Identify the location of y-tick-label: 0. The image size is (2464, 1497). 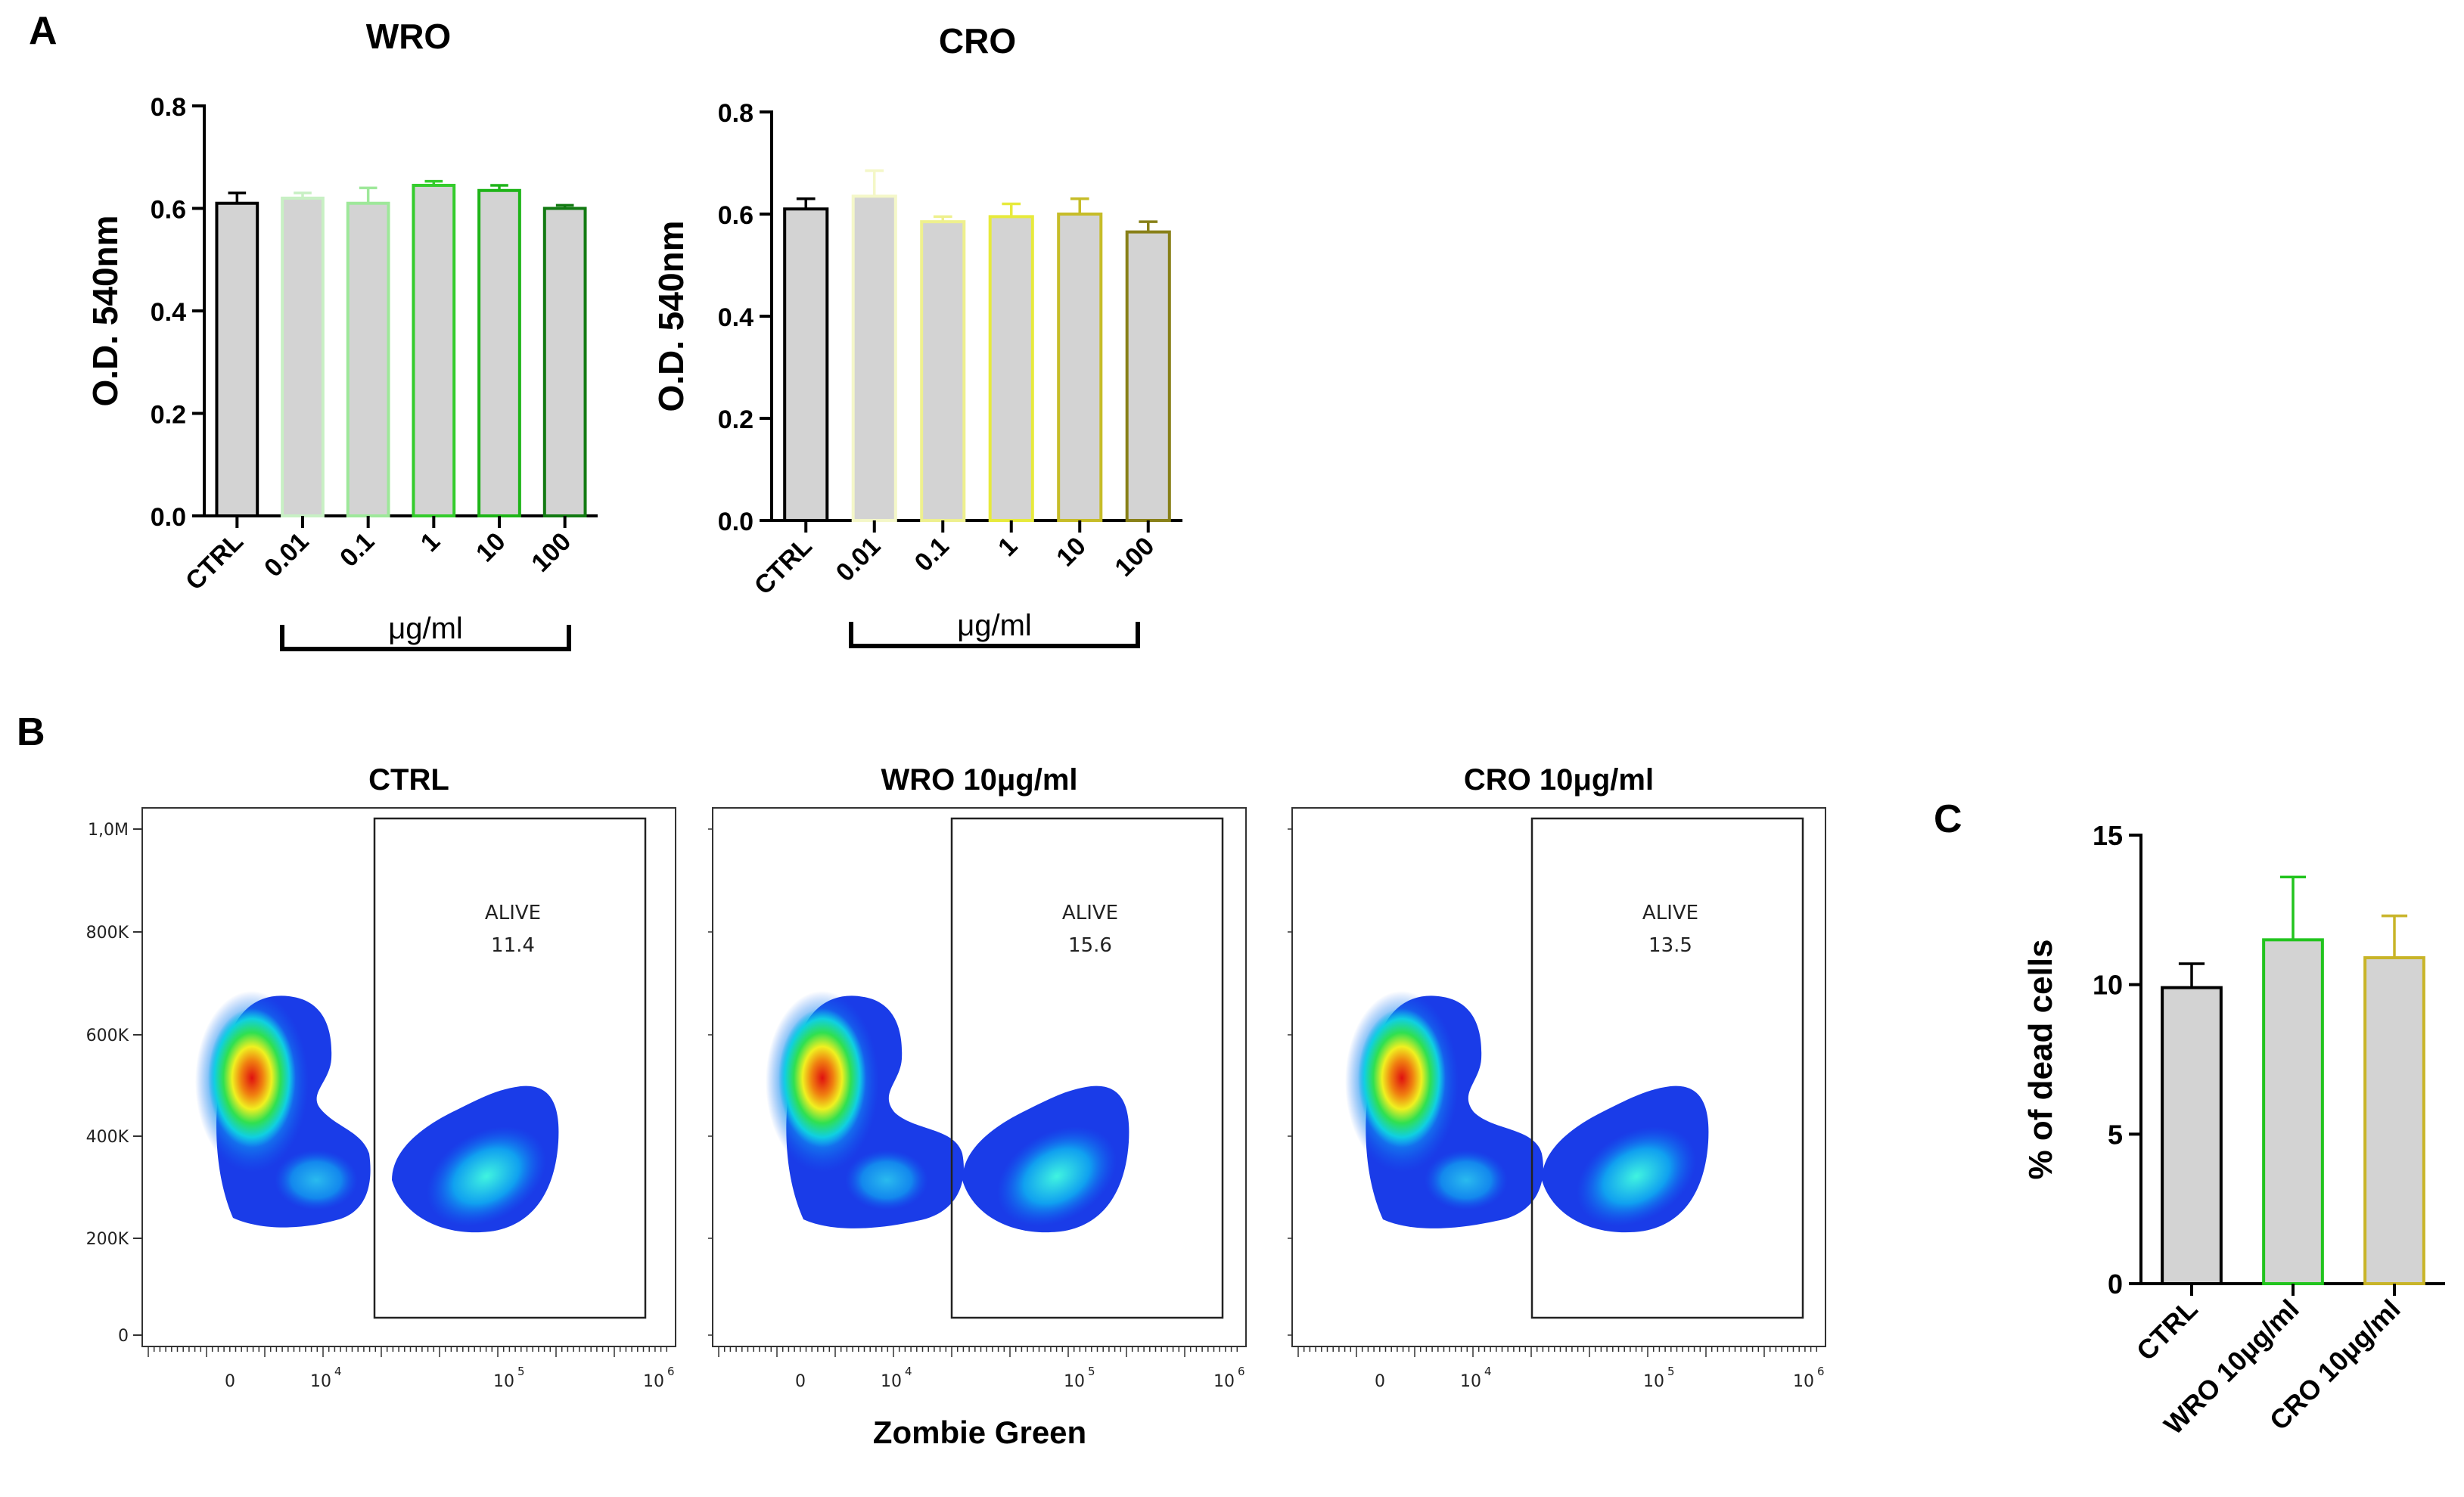
(123, 1336).